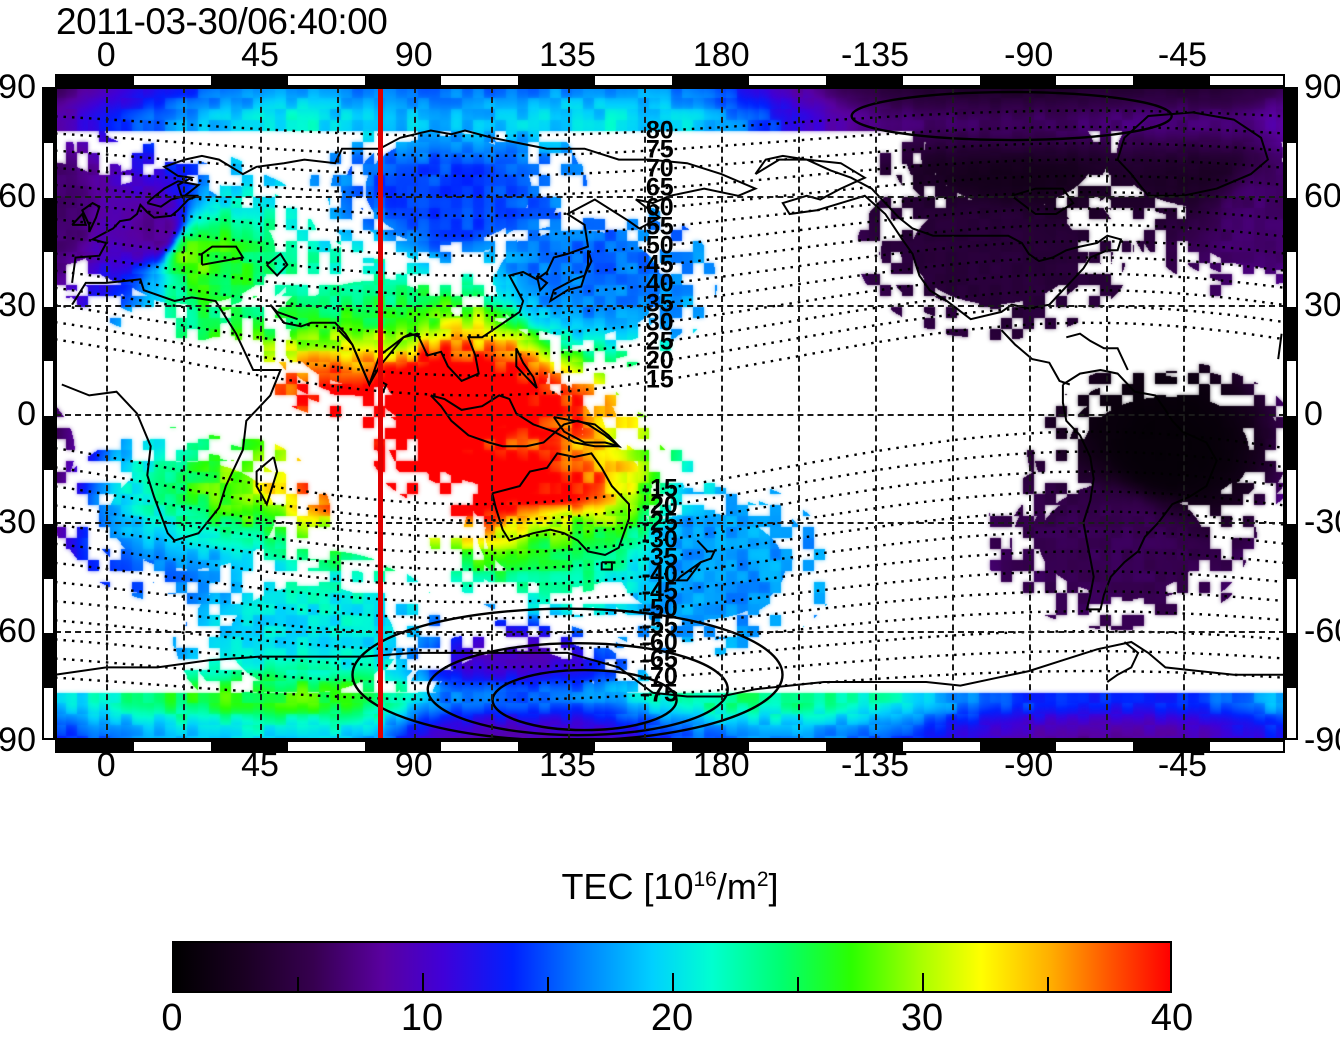 The image size is (1340, 1042). Describe the element at coordinates (1291, 413) in the screenshot. I see `axis-frame-right` at that location.